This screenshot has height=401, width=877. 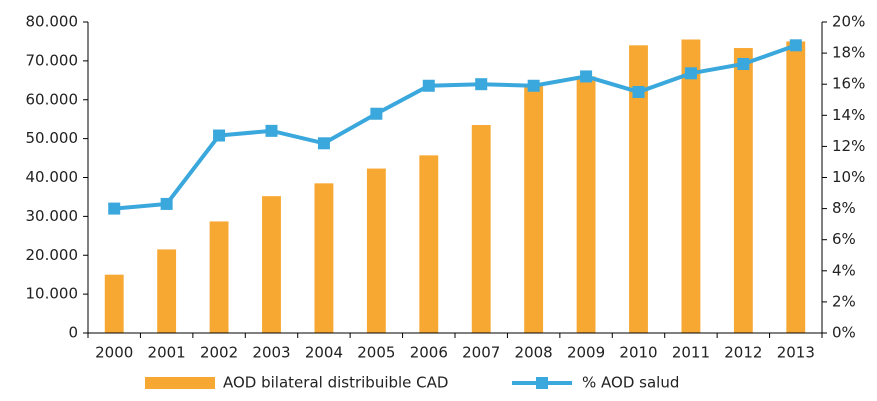 I want to click on legend-label: AOD bilateral distribuible CAD, so click(x=335, y=383).